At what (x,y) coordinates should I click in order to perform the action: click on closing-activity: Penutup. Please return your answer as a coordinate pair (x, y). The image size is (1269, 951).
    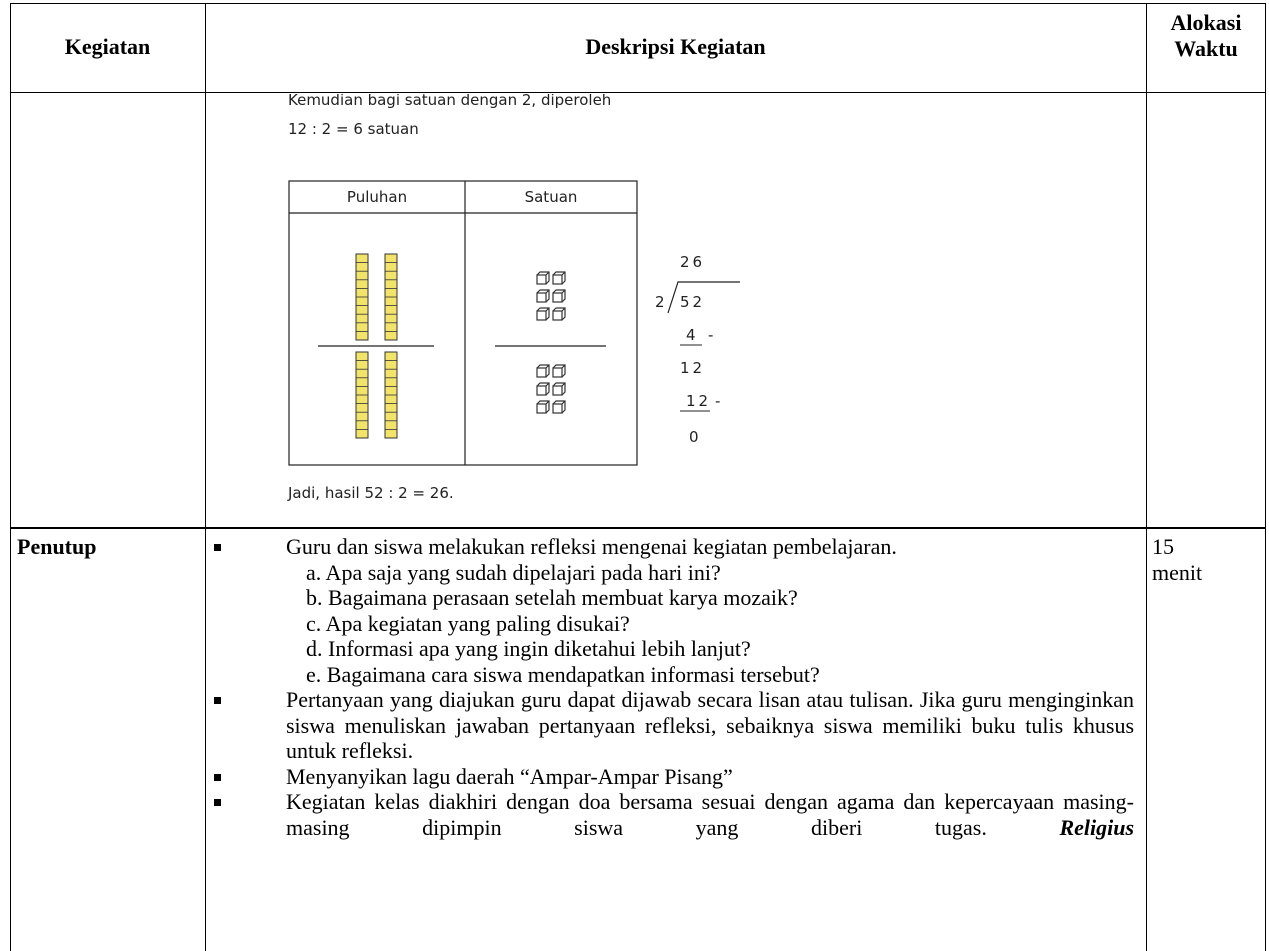
    Looking at the image, I should click on (57, 546).